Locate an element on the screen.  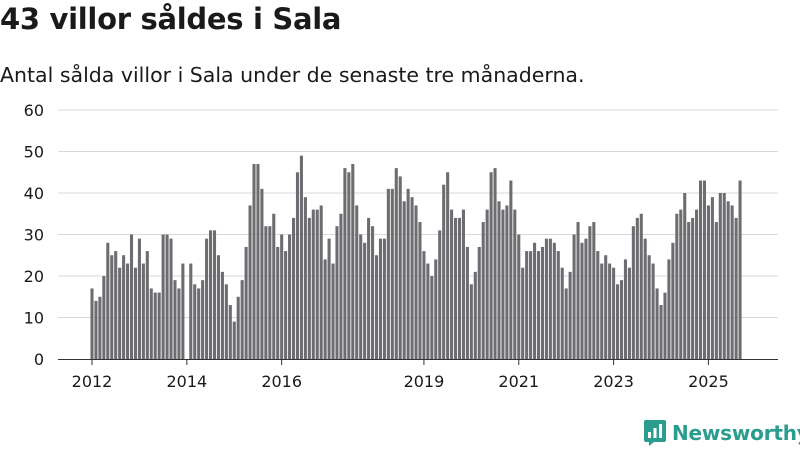
newsworthy-logo-icon is located at coordinates (655, 433).